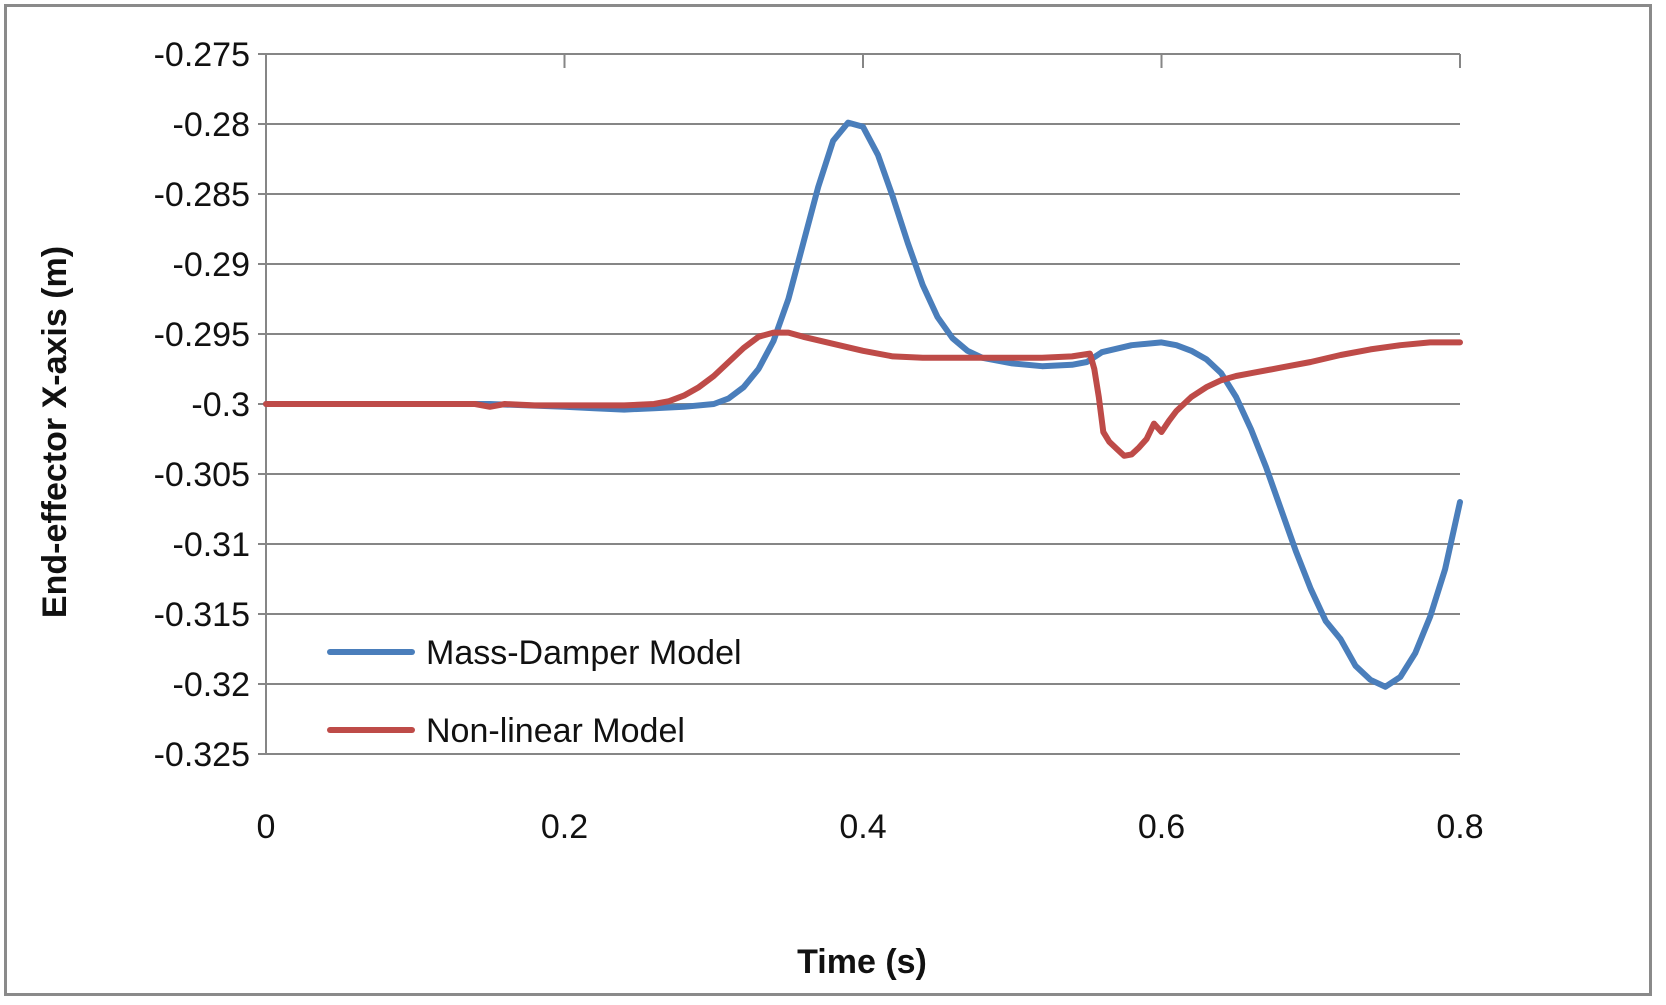 The image size is (1666, 1005). What do you see at coordinates (564, 827) in the screenshot?
I see `x-tick-label: 0.2` at bounding box center [564, 827].